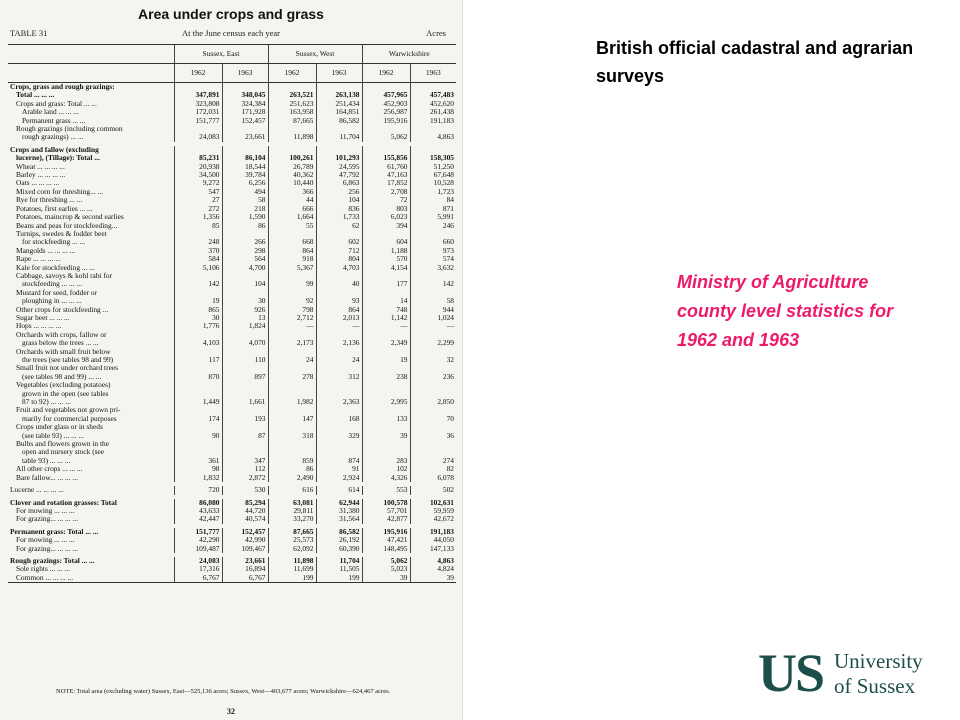 This screenshot has height=720, width=960. I want to click on row-value: 274, so click(432, 461).